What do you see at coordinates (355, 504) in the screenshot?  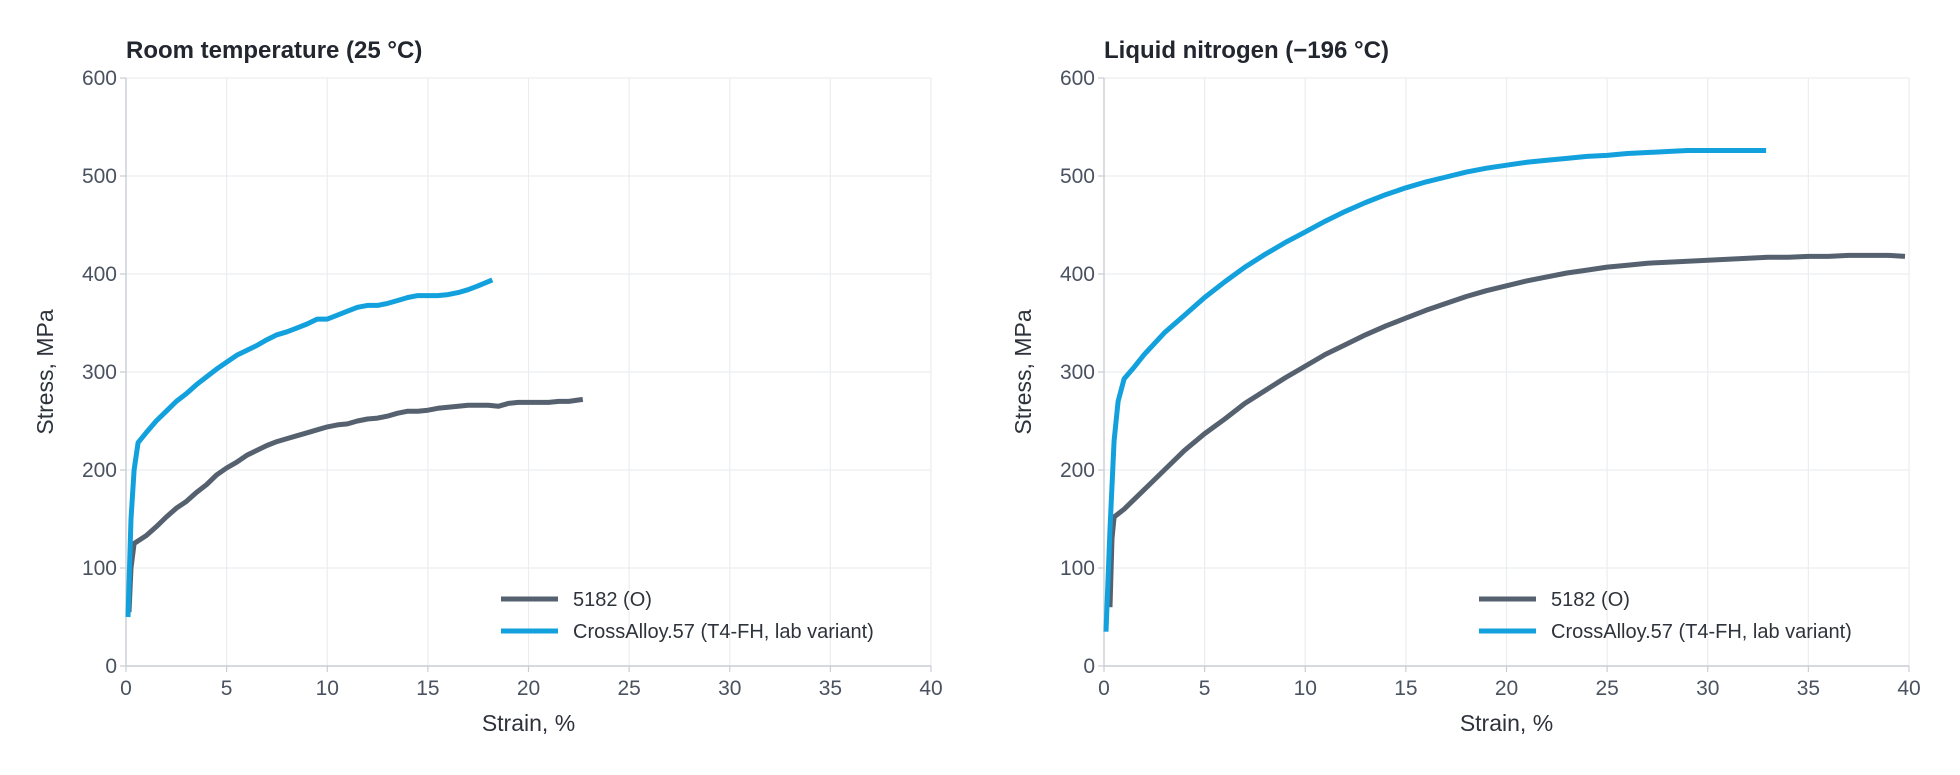 I see `series-line-5182-o` at bounding box center [355, 504].